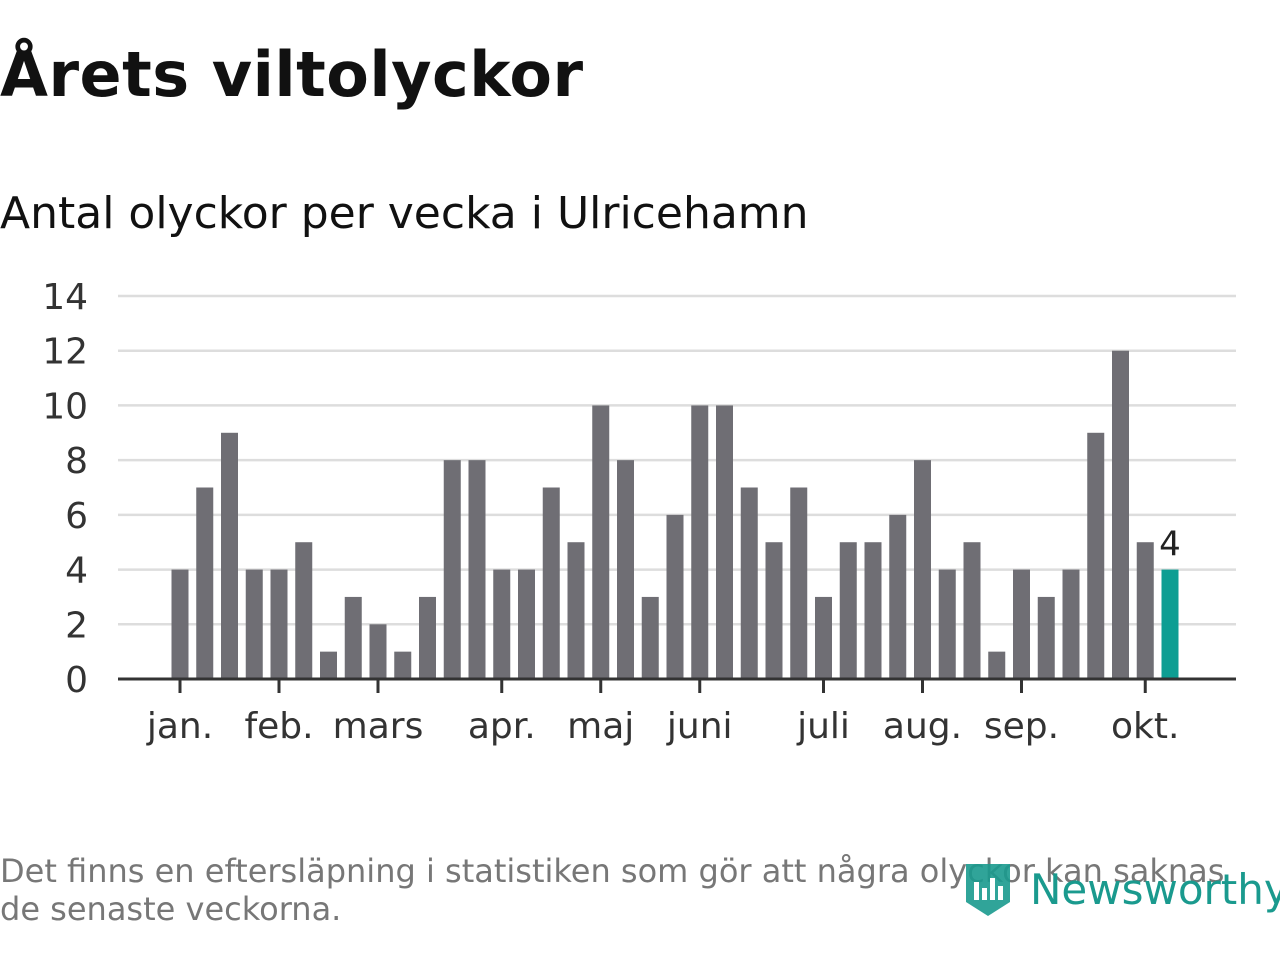 The height and width of the screenshot is (960, 1280). Describe the element at coordinates (1021, 726) in the screenshot. I see `x-tick-label: sep.` at that location.